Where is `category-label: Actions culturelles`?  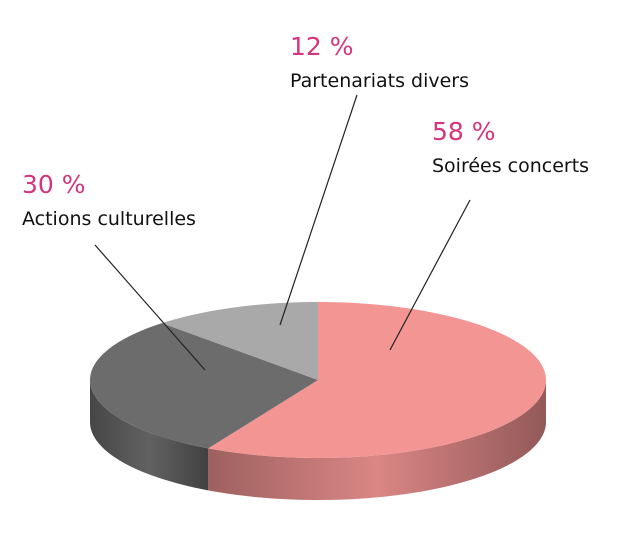
category-label: Actions culturelles is located at coordinates (109, 219).